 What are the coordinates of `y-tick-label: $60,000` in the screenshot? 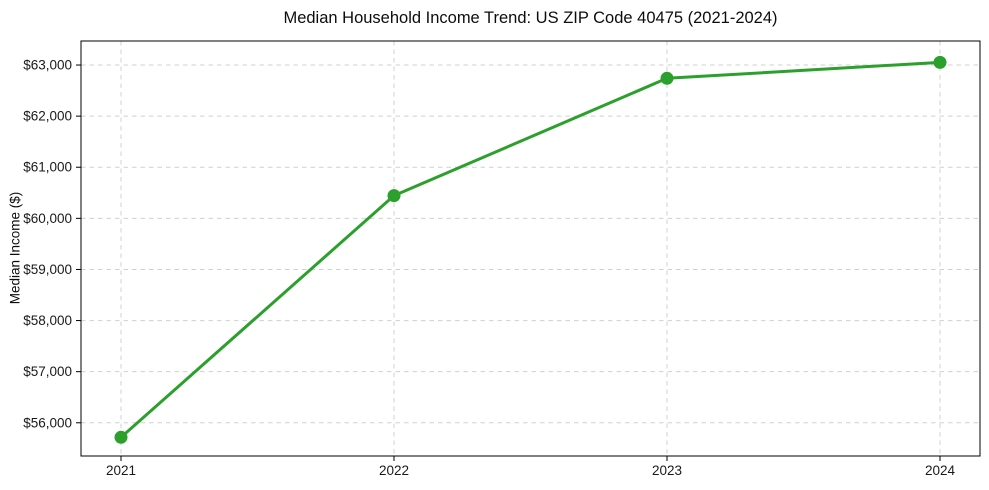 It's located at (47, 218).